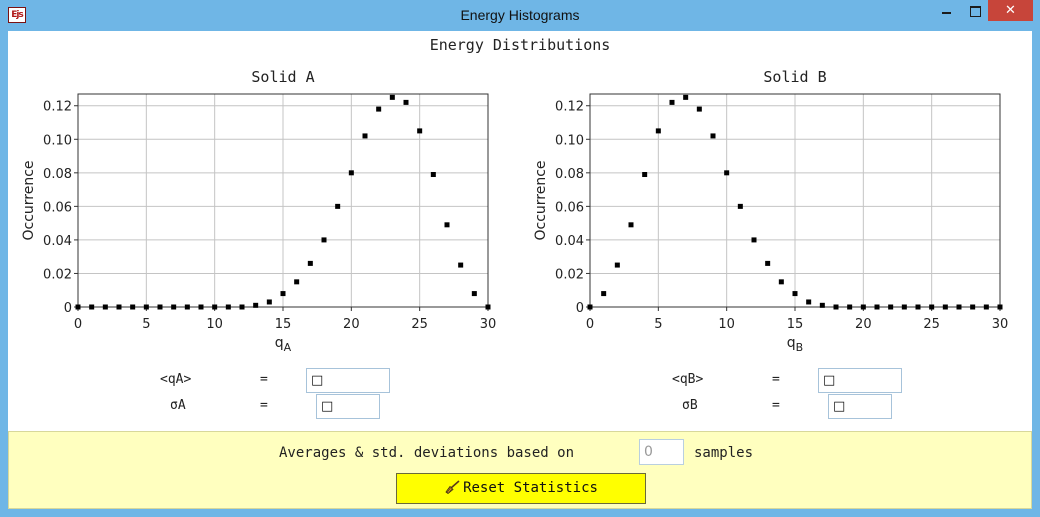 The height and width of the screenshot is (517, 1040). Describe the element at coordinates (419, 324) in the screenshot. I see `x-tick-label: 25` at that location.